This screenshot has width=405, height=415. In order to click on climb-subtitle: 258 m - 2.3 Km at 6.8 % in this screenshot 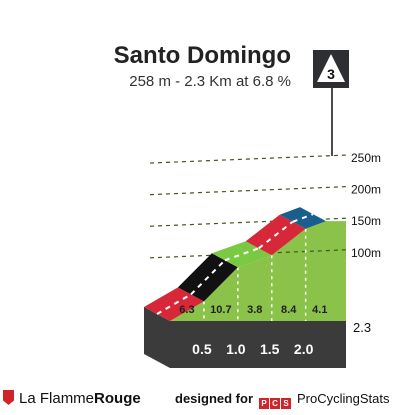, I will do `click(210, 81)`.